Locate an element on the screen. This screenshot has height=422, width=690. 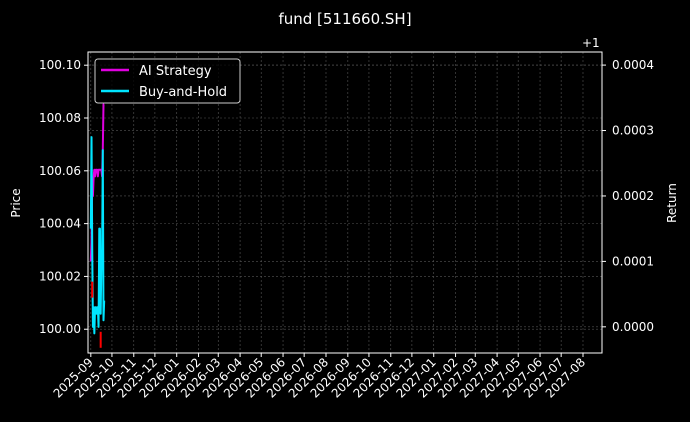
y-tick-label-left: 100.04 is located at coordinates (60, 224).